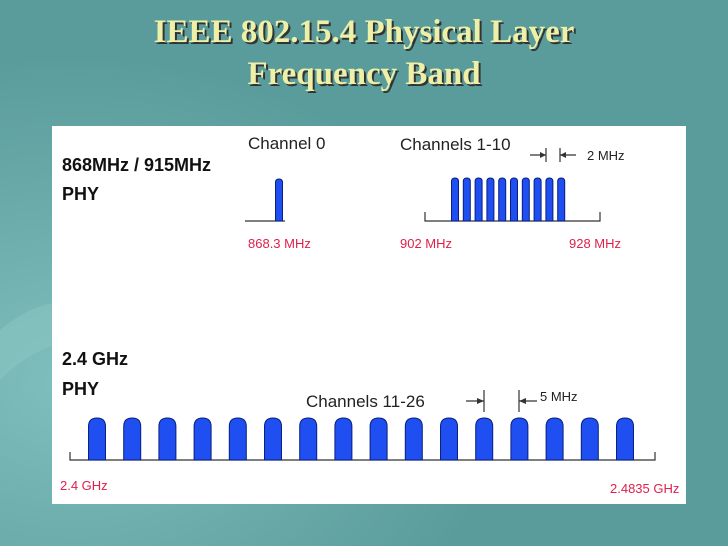 Image resolution: width=728 pixels, height=546 pixels. Describe the element at coordinates (365, 401) in the screenshot. I see `channel-label: Channels 11-26` at that location.